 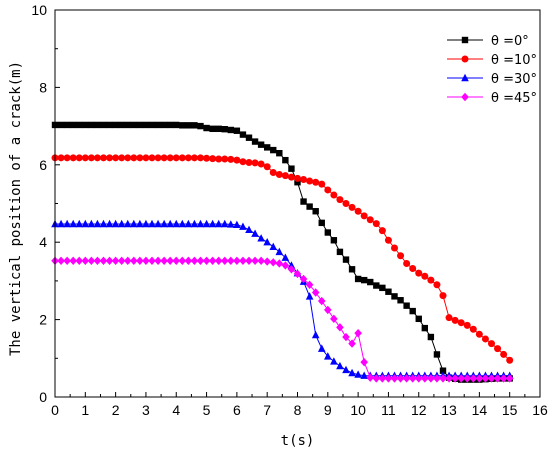 I want to click on x-tick-label: 2, so click(x=116, y=410).